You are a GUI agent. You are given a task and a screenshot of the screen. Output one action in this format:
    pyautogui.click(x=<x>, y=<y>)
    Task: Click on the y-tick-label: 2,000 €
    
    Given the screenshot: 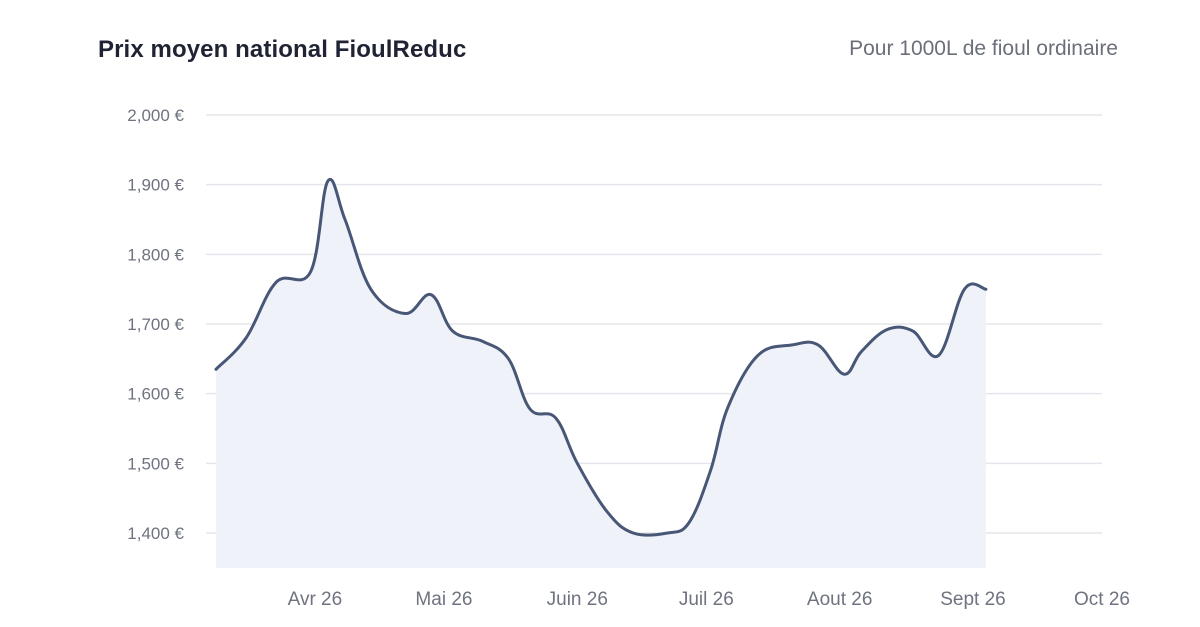 What is the action you would take?
    pyautogui.click(x=155, y=115)
    